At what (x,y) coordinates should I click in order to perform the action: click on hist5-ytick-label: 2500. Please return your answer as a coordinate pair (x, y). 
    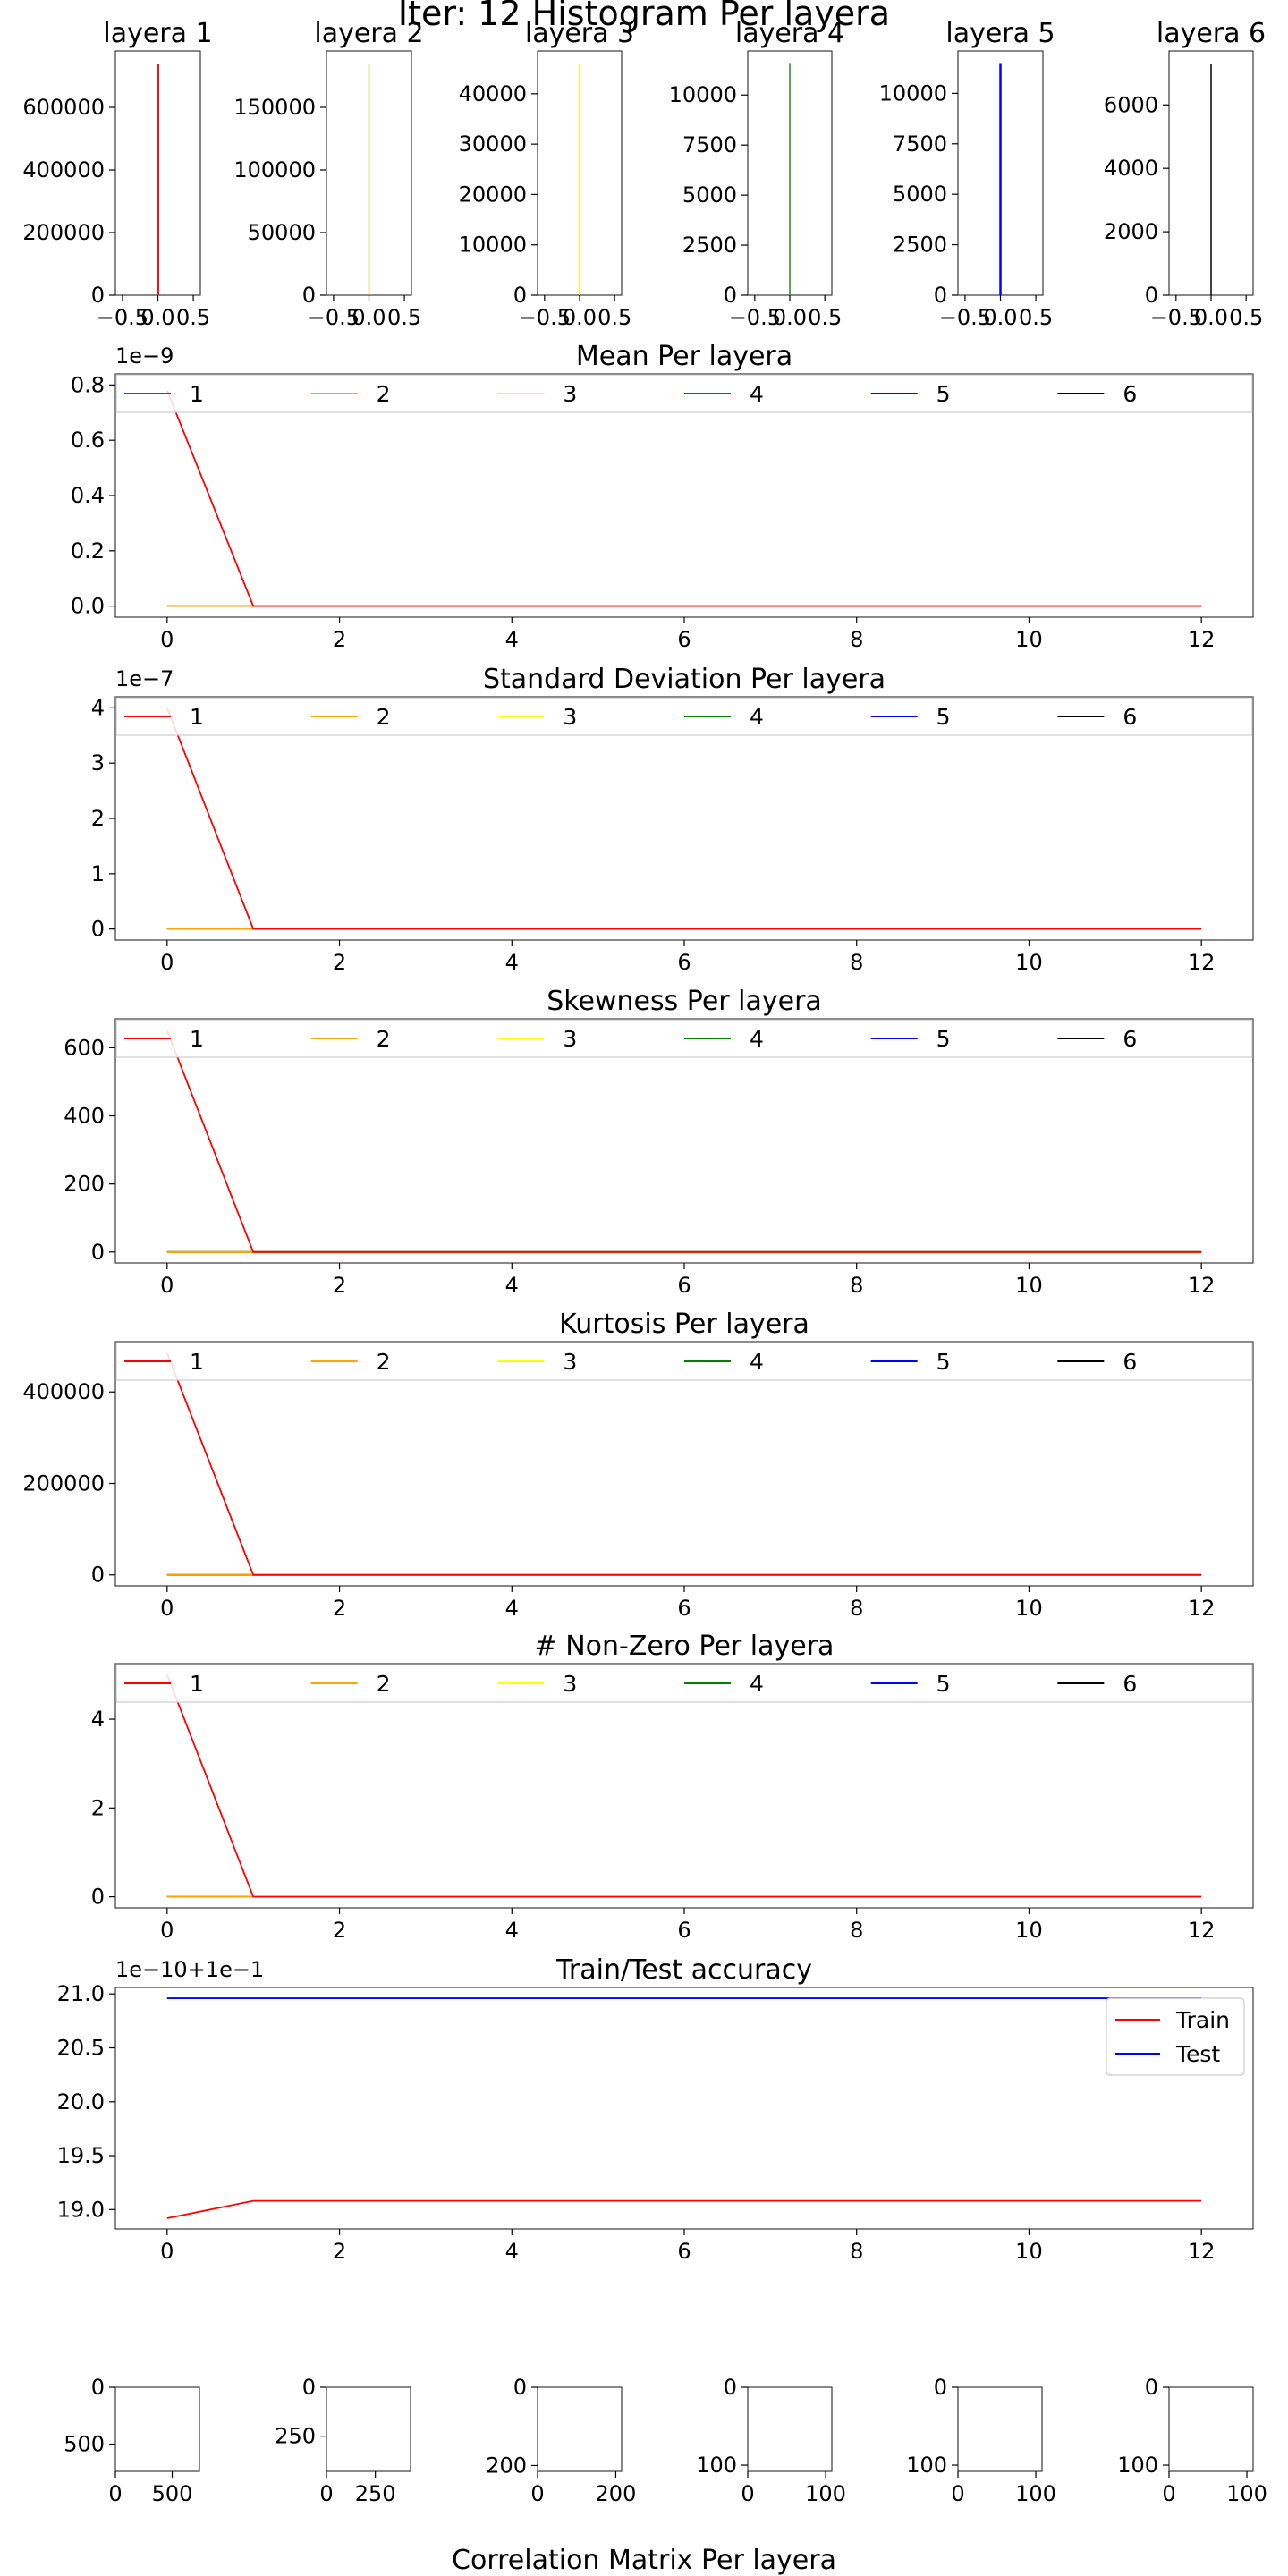
    Looking at the image, I should click on (920, 245).